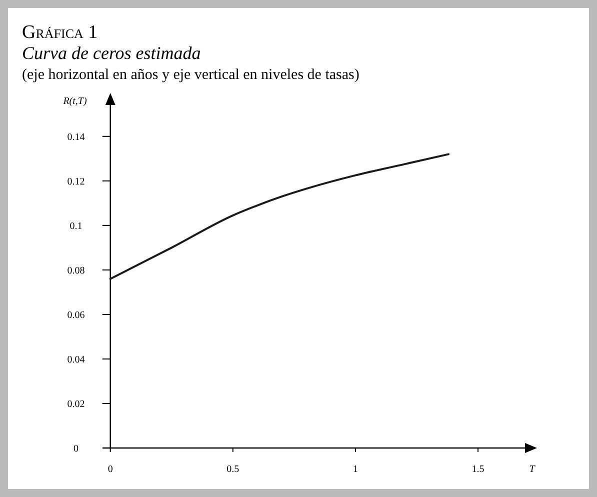 This screenshot has height=497, width=597. What do you see at coordinates (76, 182) in the screenshot?
I see `y-tick-label: 0.12` at bounding box center [76, 182].